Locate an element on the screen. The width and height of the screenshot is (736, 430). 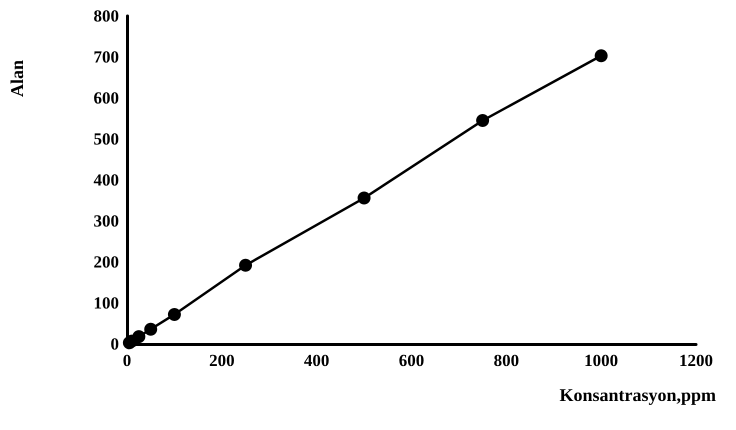
x-tick-label: 400 is located at coordinates (317, 360).